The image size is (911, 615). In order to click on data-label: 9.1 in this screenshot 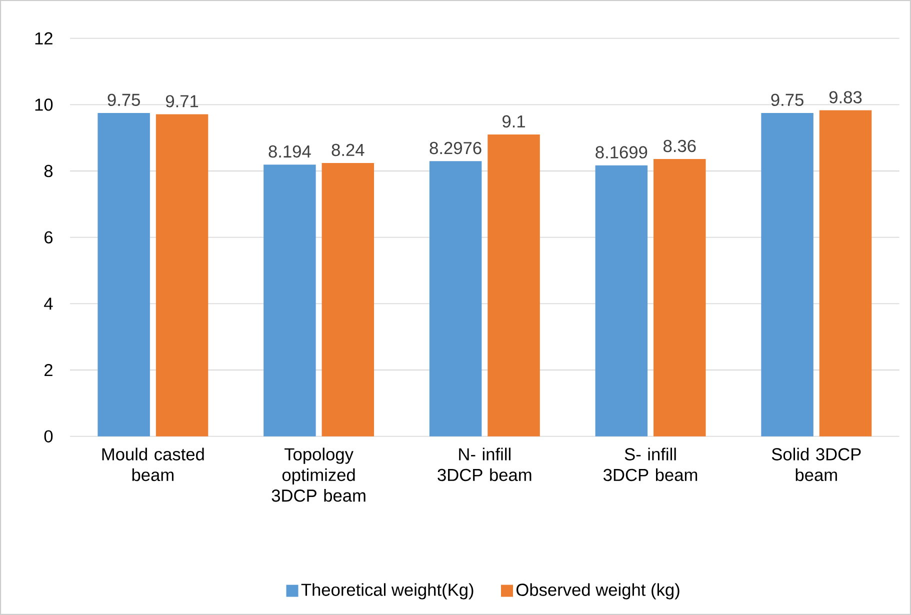, I will do `click(513, 121)`.